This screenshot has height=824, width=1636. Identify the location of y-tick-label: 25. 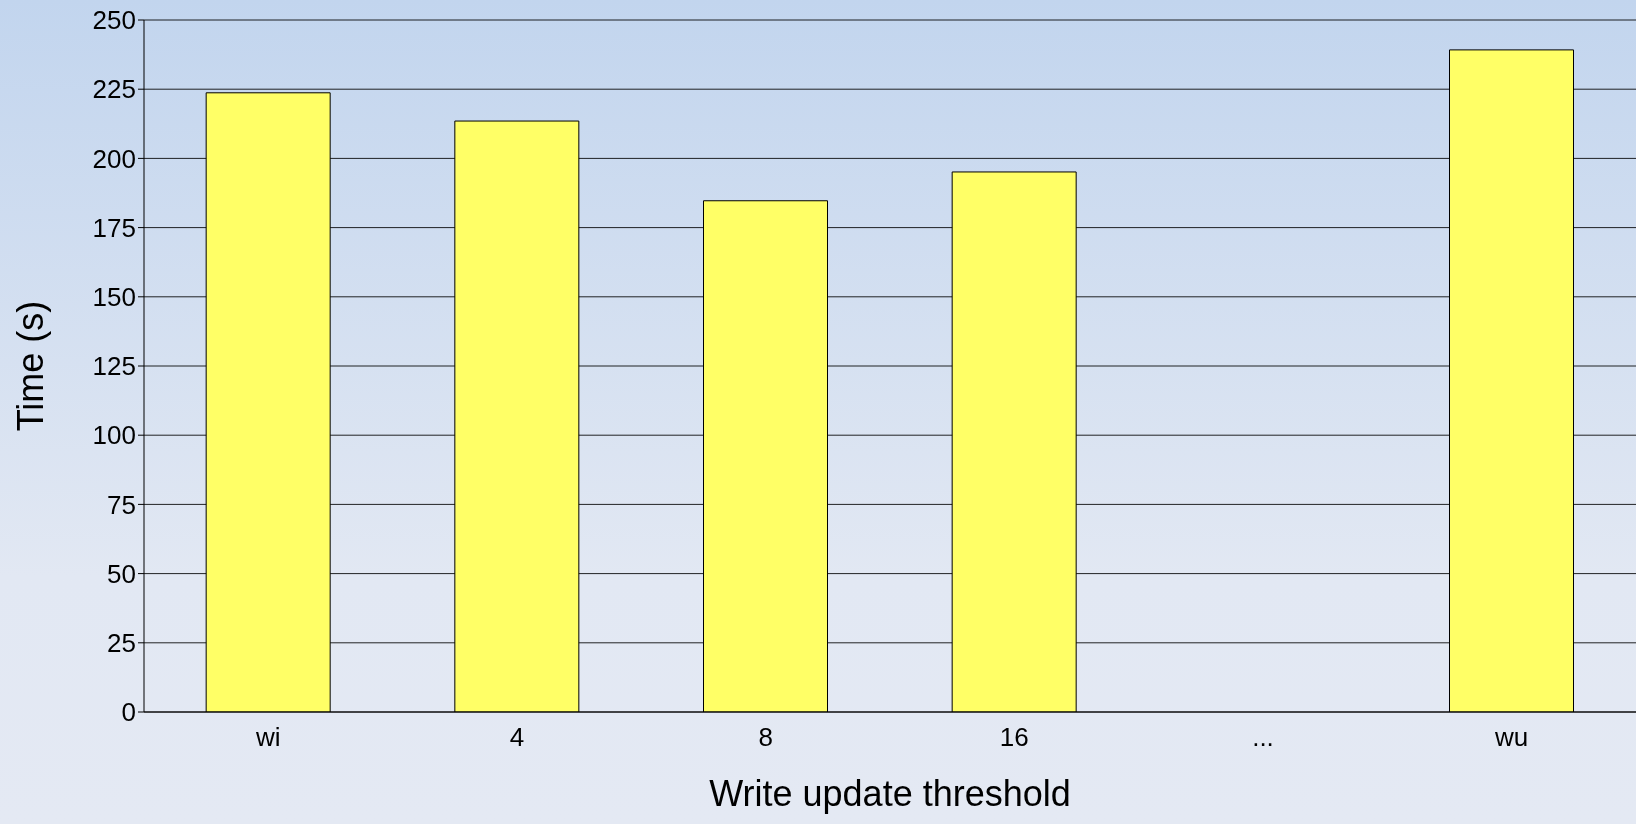
(121, 643).